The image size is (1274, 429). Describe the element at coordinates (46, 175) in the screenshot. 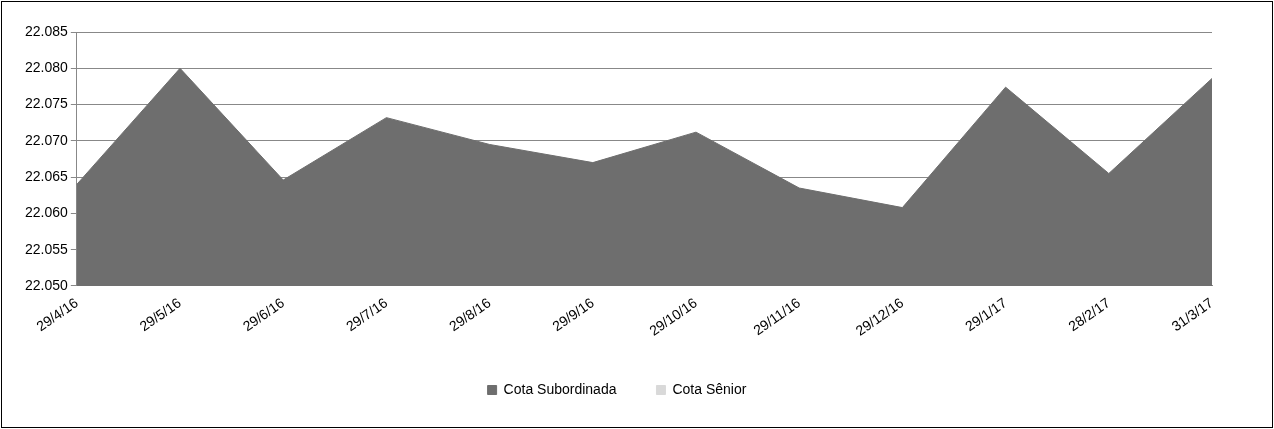

I see `y-tick-label: 22.065` at that location.